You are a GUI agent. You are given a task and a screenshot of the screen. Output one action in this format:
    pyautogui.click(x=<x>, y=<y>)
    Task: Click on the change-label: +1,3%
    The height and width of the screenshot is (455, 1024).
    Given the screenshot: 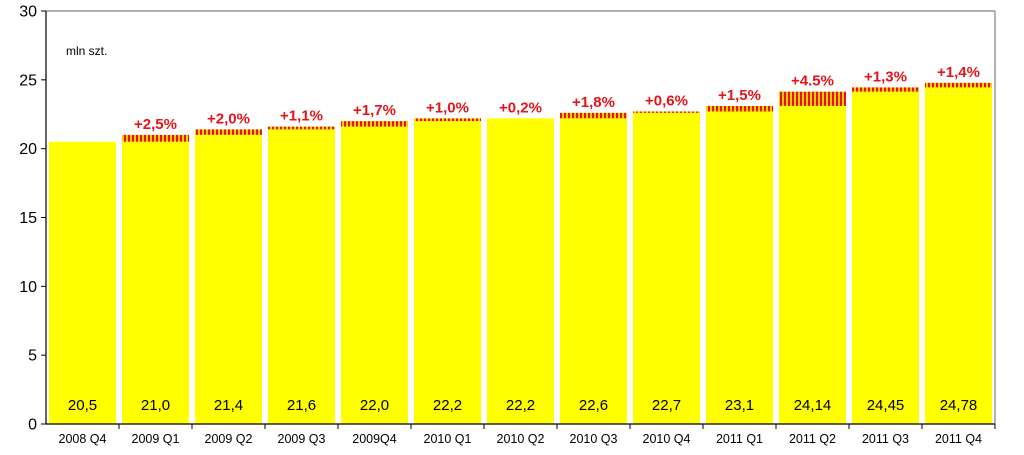 What is the action you would take?
    pyautogui.click(x=885, y=76)
    